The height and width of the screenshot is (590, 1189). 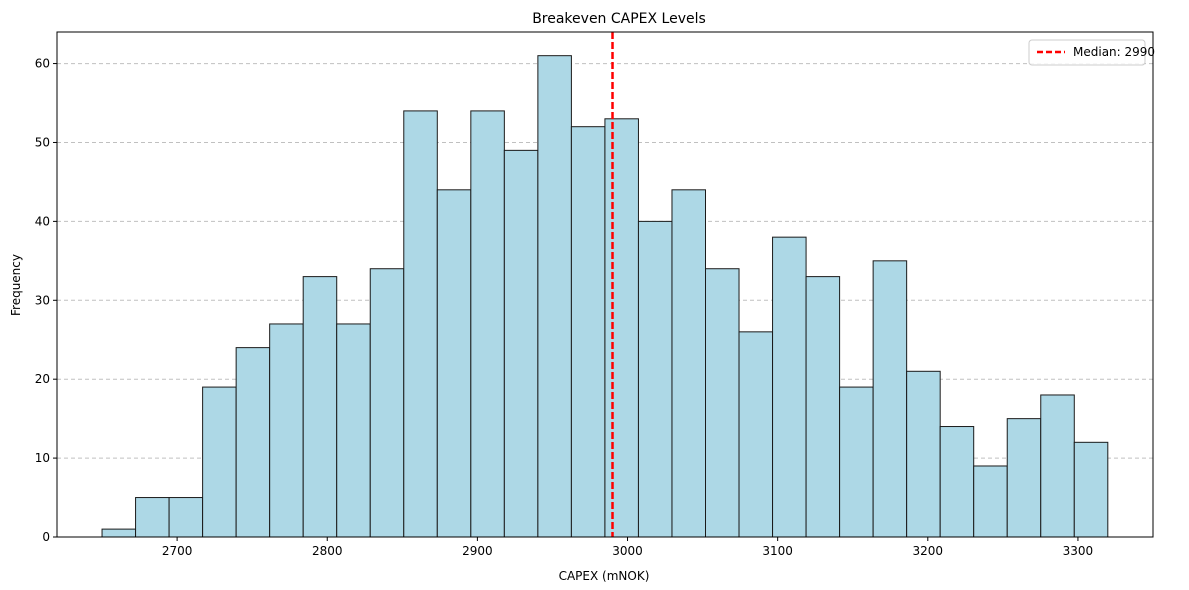 What do you see at coordinates (619, 19) in the screenshot?
I see `chart-title: Breakeven CAPEX Levels` at bounding box center [619, 19].